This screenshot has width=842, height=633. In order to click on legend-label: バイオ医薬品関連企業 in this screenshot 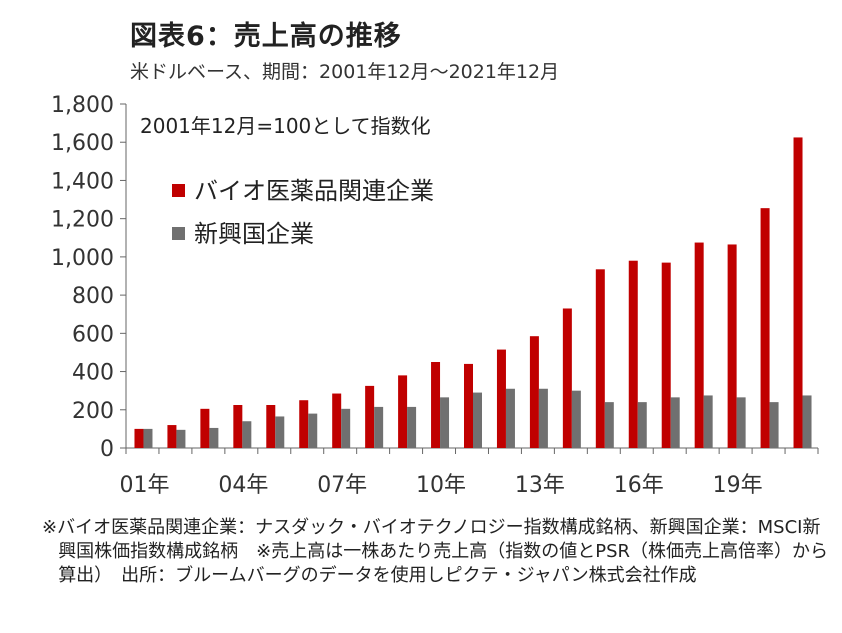, I will do `click(314, 191)`.